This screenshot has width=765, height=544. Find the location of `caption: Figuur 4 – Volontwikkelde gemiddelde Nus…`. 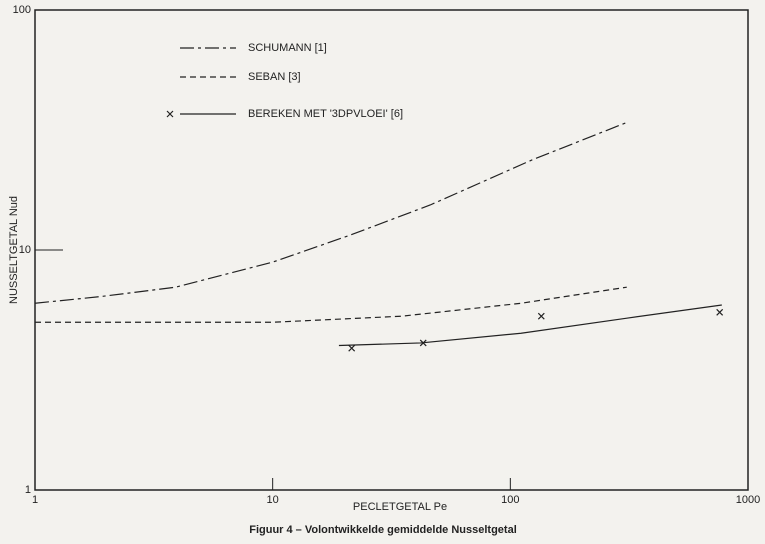

caption: Figuur 4 – Volontwikkelde gemiddelde Nus… is located at coordinates (383, 530).